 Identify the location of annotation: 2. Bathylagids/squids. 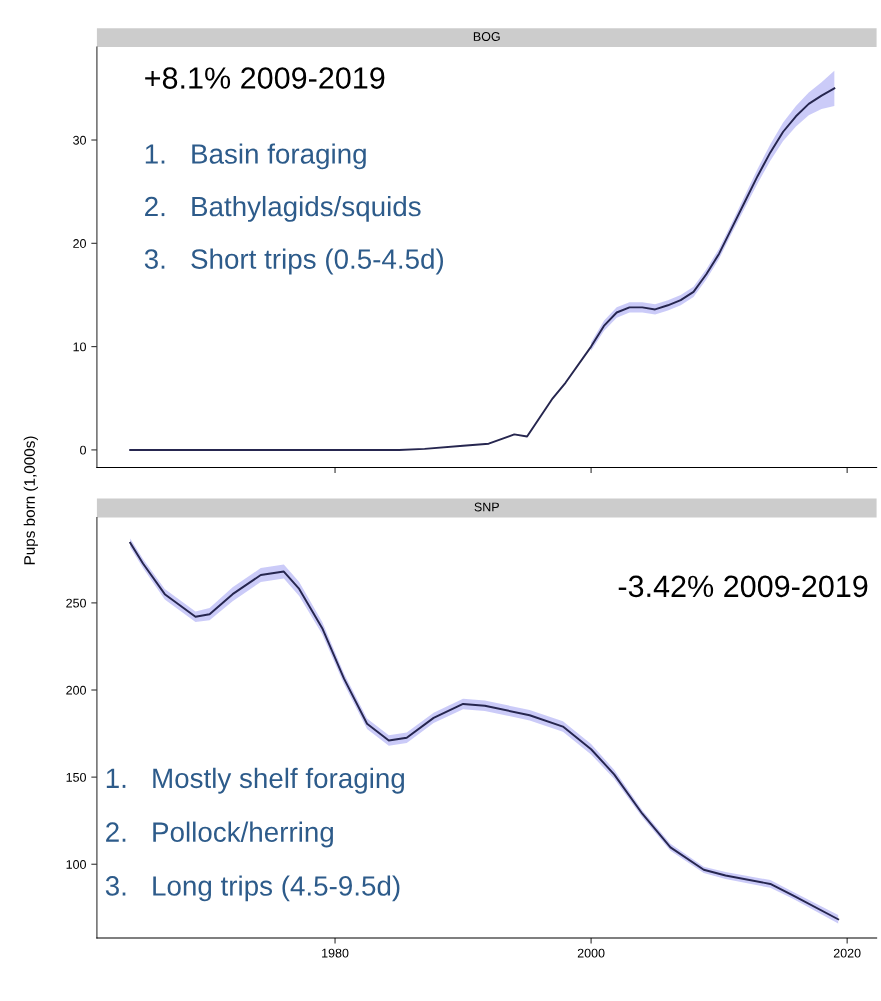
(283, 208).